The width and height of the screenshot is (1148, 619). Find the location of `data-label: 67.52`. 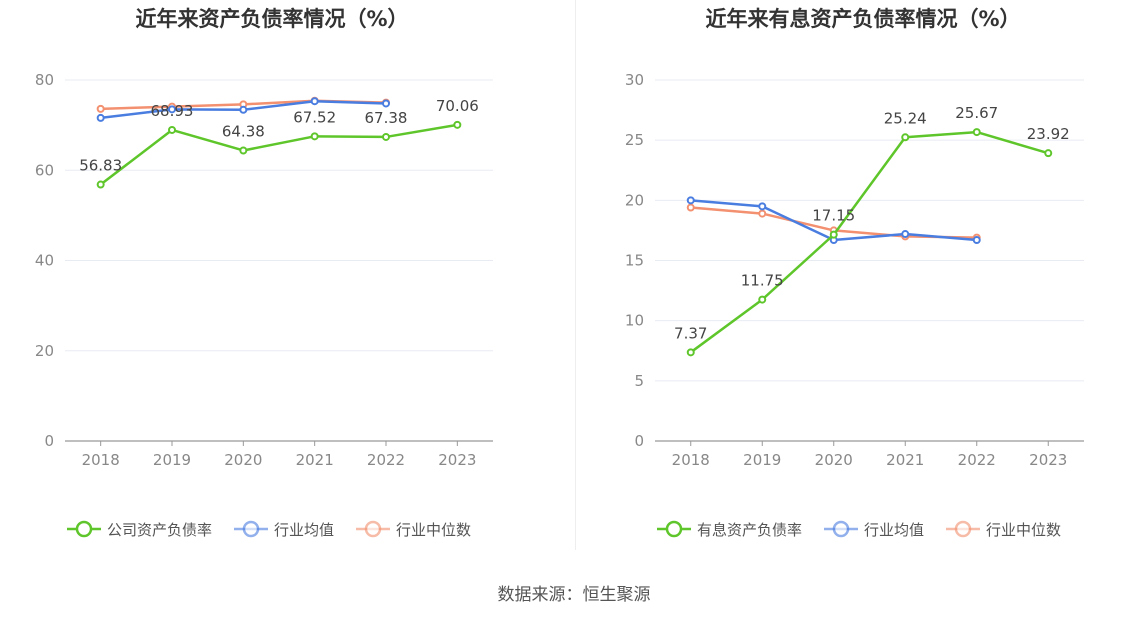

data-label: 67.52 is located at coordinates (314, 117).